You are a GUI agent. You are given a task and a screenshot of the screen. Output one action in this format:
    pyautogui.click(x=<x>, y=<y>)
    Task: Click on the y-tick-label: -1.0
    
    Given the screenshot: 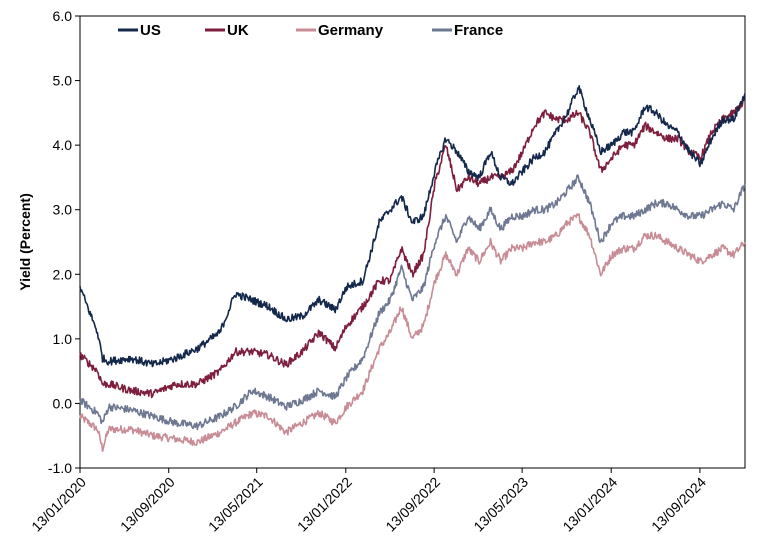 What is the action you would take?
    pyautogui.click(x=60, y=468)
    